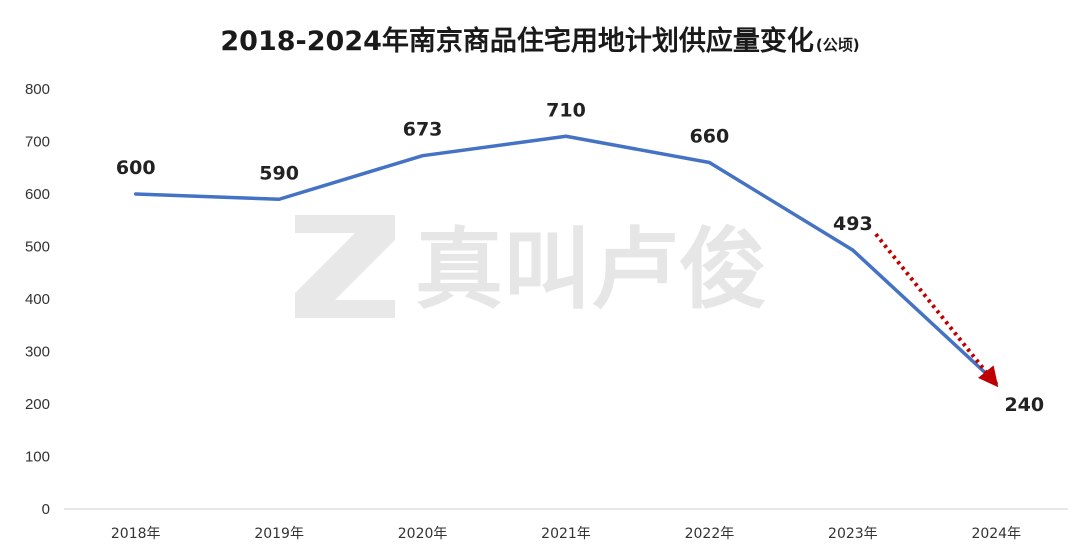 The image size is (1080, 558). Describe the element at coordinates (37, 352) in the screenshot. I see `y-tick-label: 300` at that location.